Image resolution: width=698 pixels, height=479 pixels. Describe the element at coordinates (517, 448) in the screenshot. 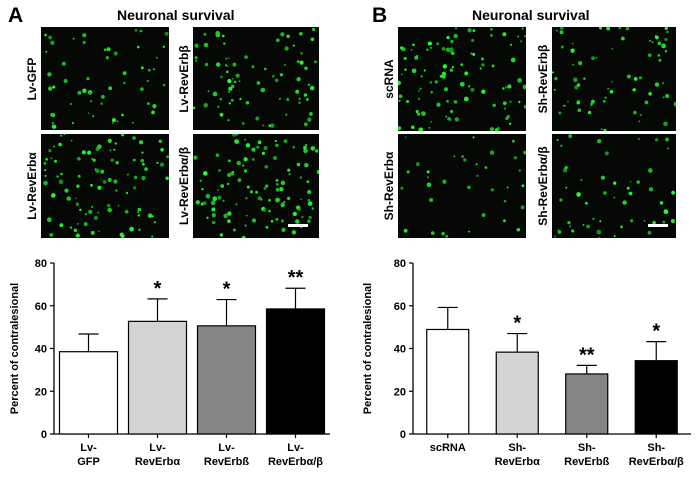

I see `x-tick-label: Sh-` at that location.